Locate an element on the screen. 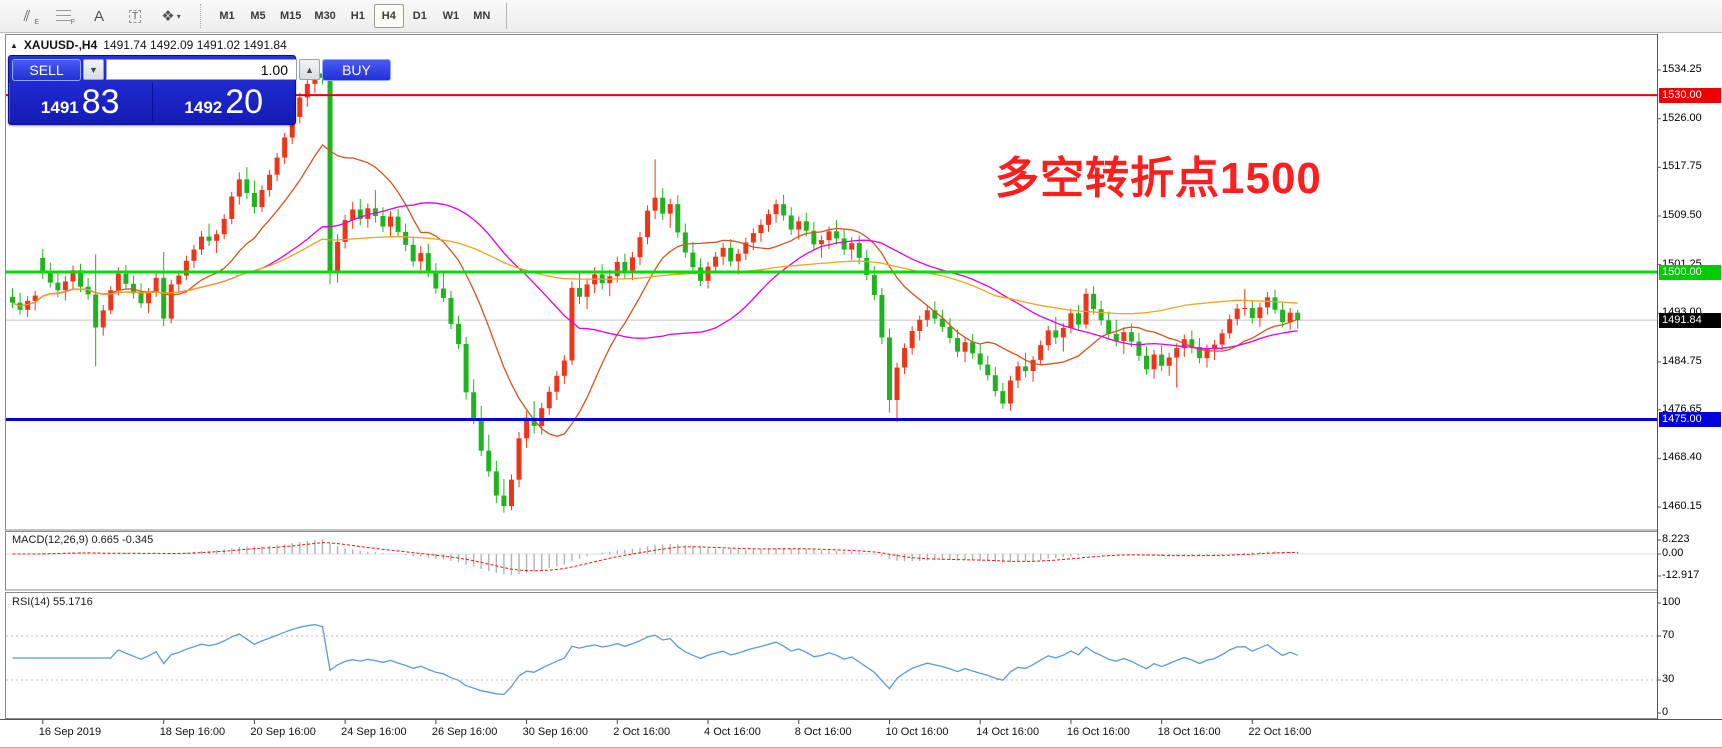  rsi-indicator-label: RSI(14) 55.1716 is located at coordinates (52, 602).